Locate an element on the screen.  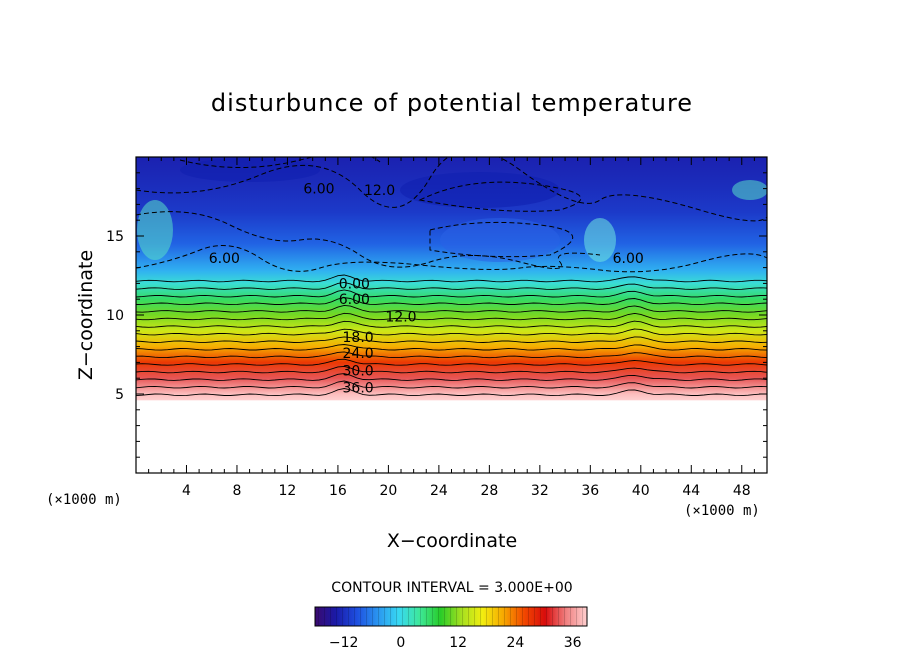
colorbar-tick-label: 36 is located at coordinates (573, 643).